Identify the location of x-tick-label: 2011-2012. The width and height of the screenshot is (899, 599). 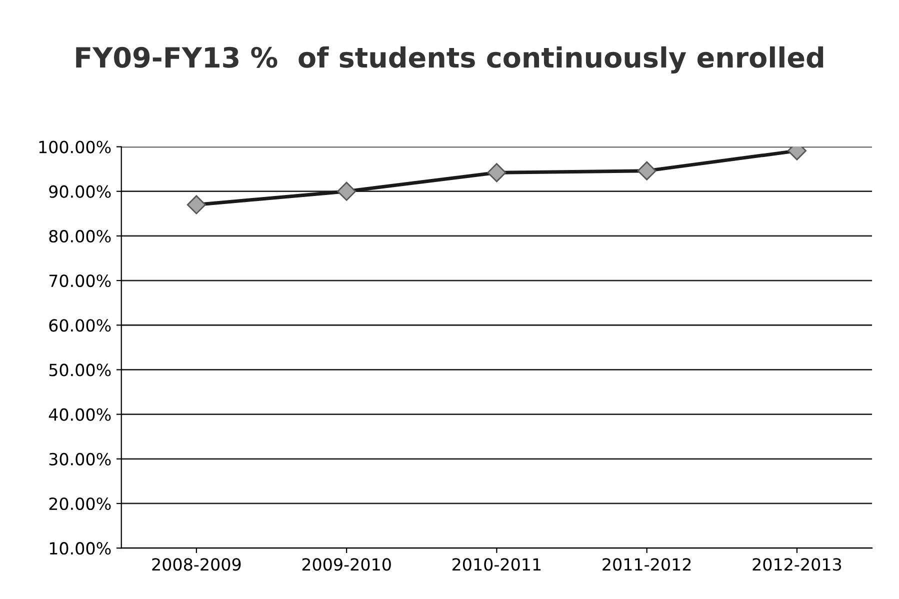
(646, 564).